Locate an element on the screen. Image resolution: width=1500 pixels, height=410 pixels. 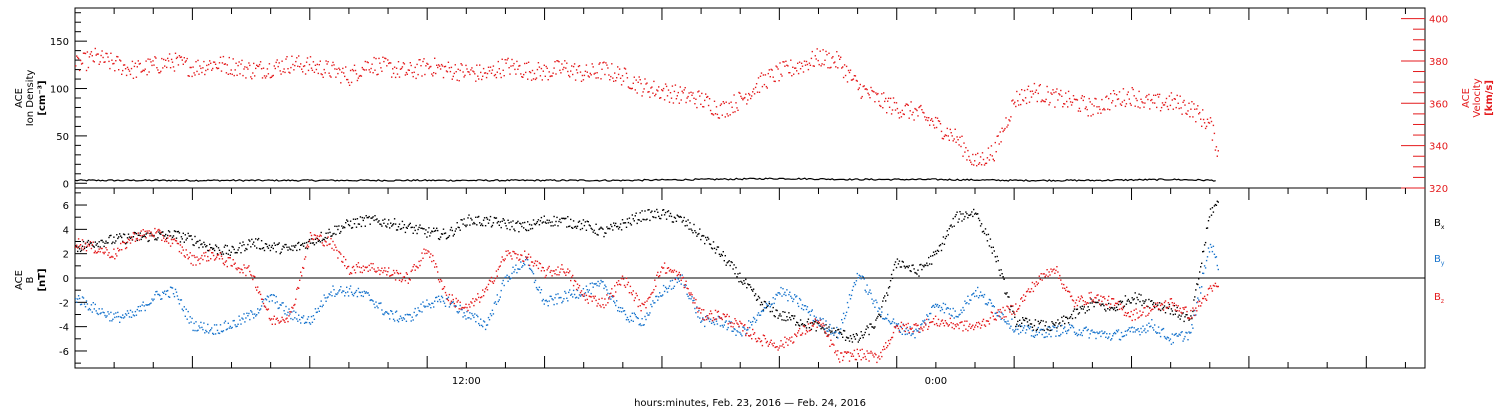
time-tick-label: 0:00 is located at coordinates (936, 381).